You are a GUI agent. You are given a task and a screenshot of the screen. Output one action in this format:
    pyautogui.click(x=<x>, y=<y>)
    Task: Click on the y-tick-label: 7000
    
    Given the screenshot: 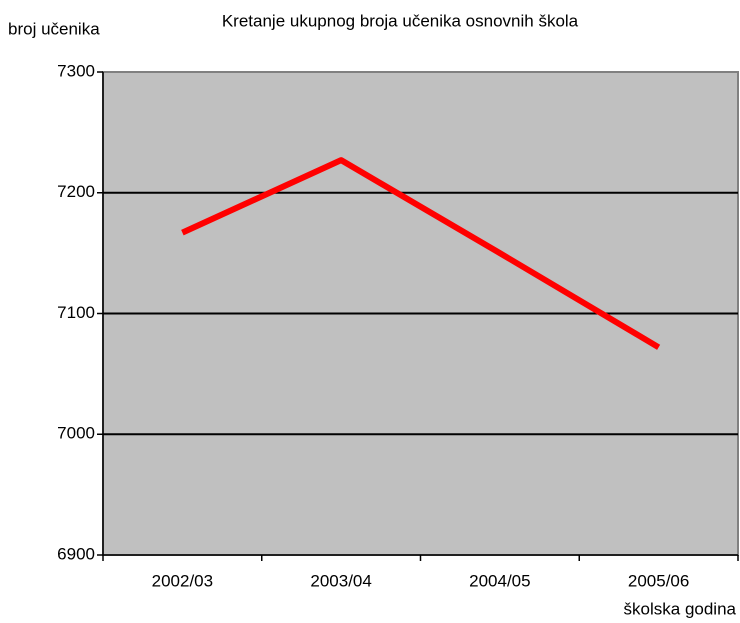 What is the action you would take?
    pyautogui.click(x=76, y=433)
    